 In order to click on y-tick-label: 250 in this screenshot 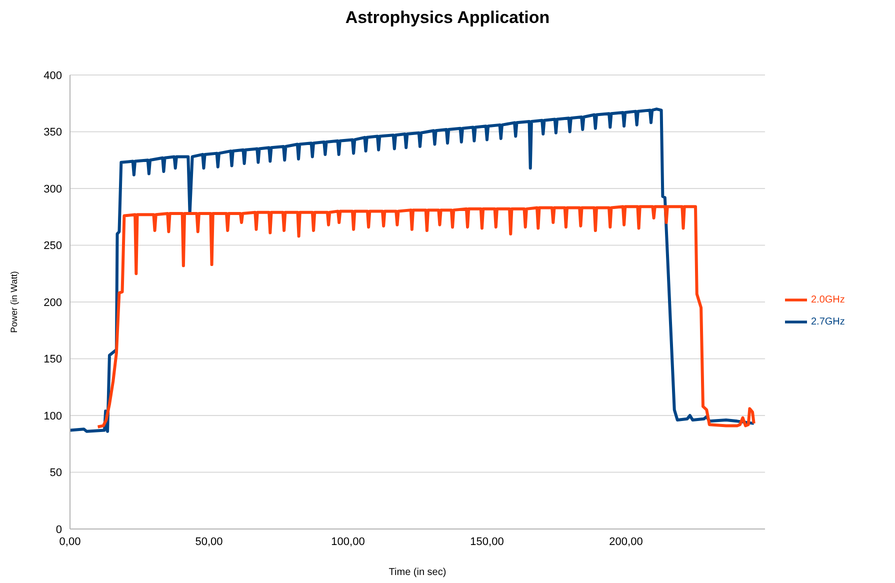, I will do `click(53, 246)`.